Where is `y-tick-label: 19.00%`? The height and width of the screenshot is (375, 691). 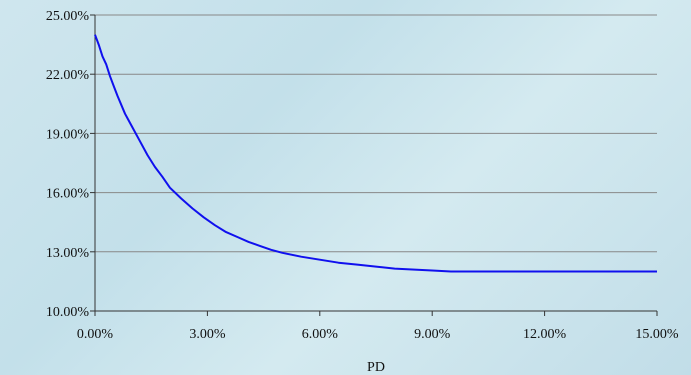
y-tick-label: 19.00% is located at coordinates (68, 134).